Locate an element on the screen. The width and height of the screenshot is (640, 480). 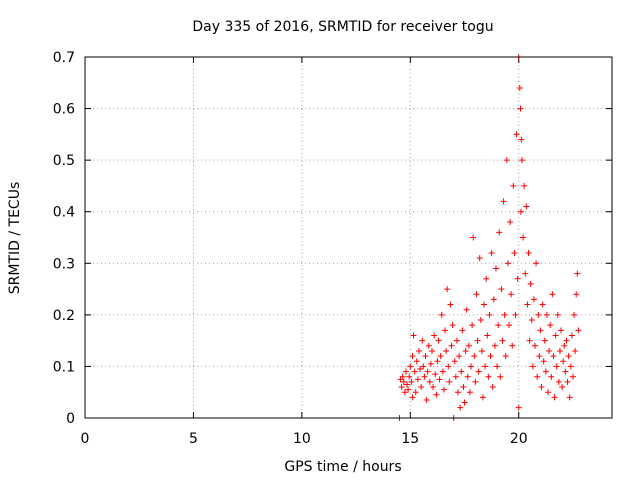
y-tick-label: 0.4 is located at coordinates (64, 213).